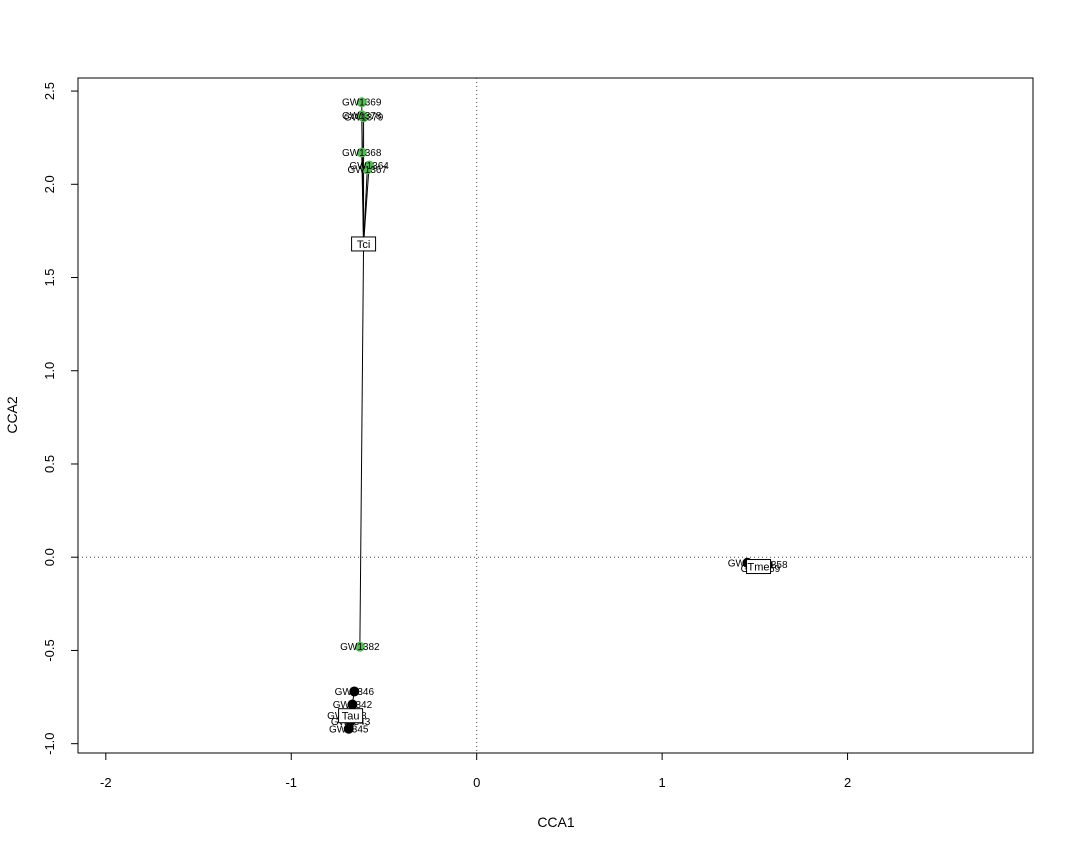  I want to click on y-tick-label: -0.5, so click(49, 650).